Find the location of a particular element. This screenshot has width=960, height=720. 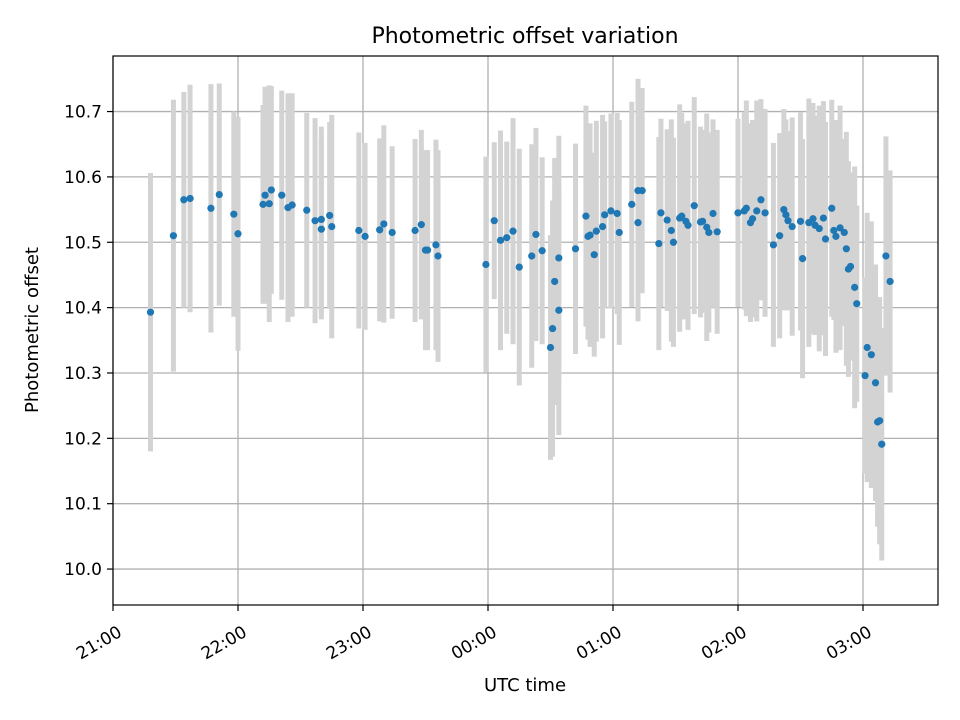

y-tick-label: 10.2 is located at coordinates (83, 439).